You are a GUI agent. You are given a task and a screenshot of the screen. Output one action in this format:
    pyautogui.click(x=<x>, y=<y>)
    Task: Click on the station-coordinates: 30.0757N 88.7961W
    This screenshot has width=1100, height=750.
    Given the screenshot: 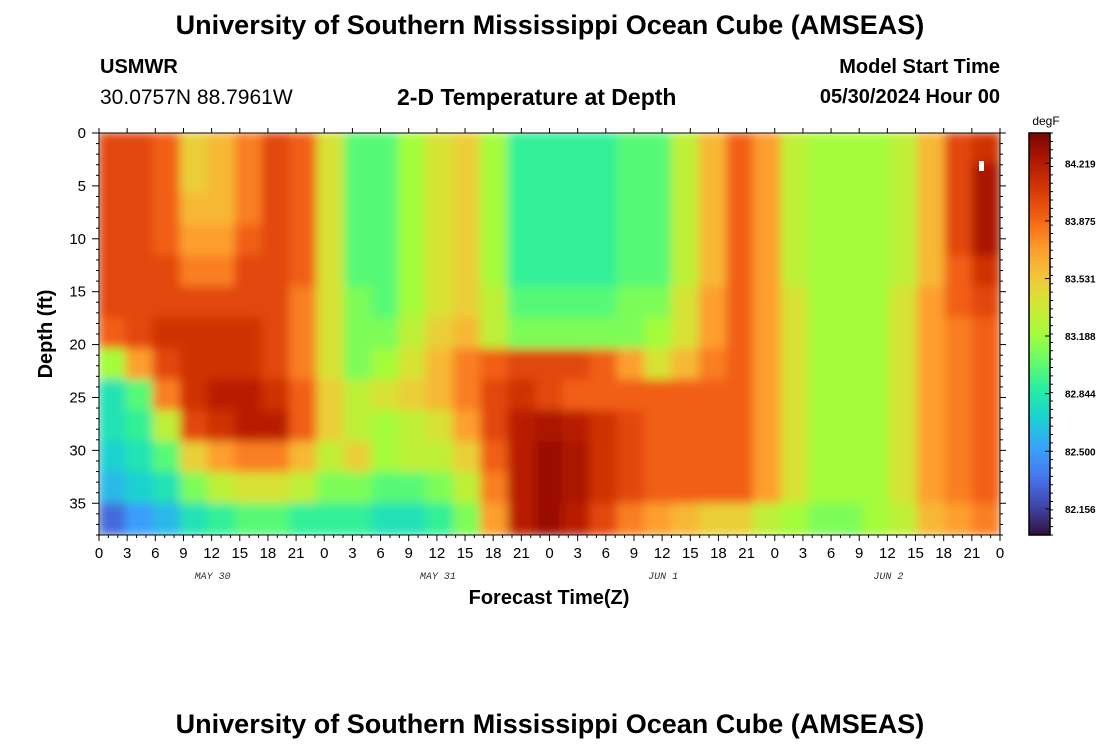 What is the action you would take?
    pyautogui.click(x=196, y=97)
    